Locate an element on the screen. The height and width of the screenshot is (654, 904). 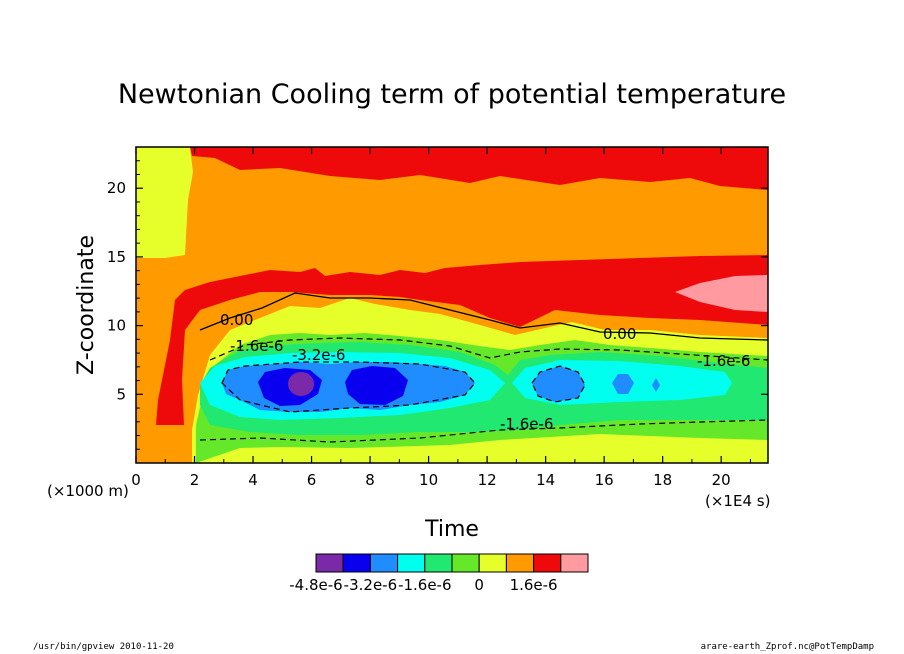
band-blue-right is located at coordinates (558, 384).